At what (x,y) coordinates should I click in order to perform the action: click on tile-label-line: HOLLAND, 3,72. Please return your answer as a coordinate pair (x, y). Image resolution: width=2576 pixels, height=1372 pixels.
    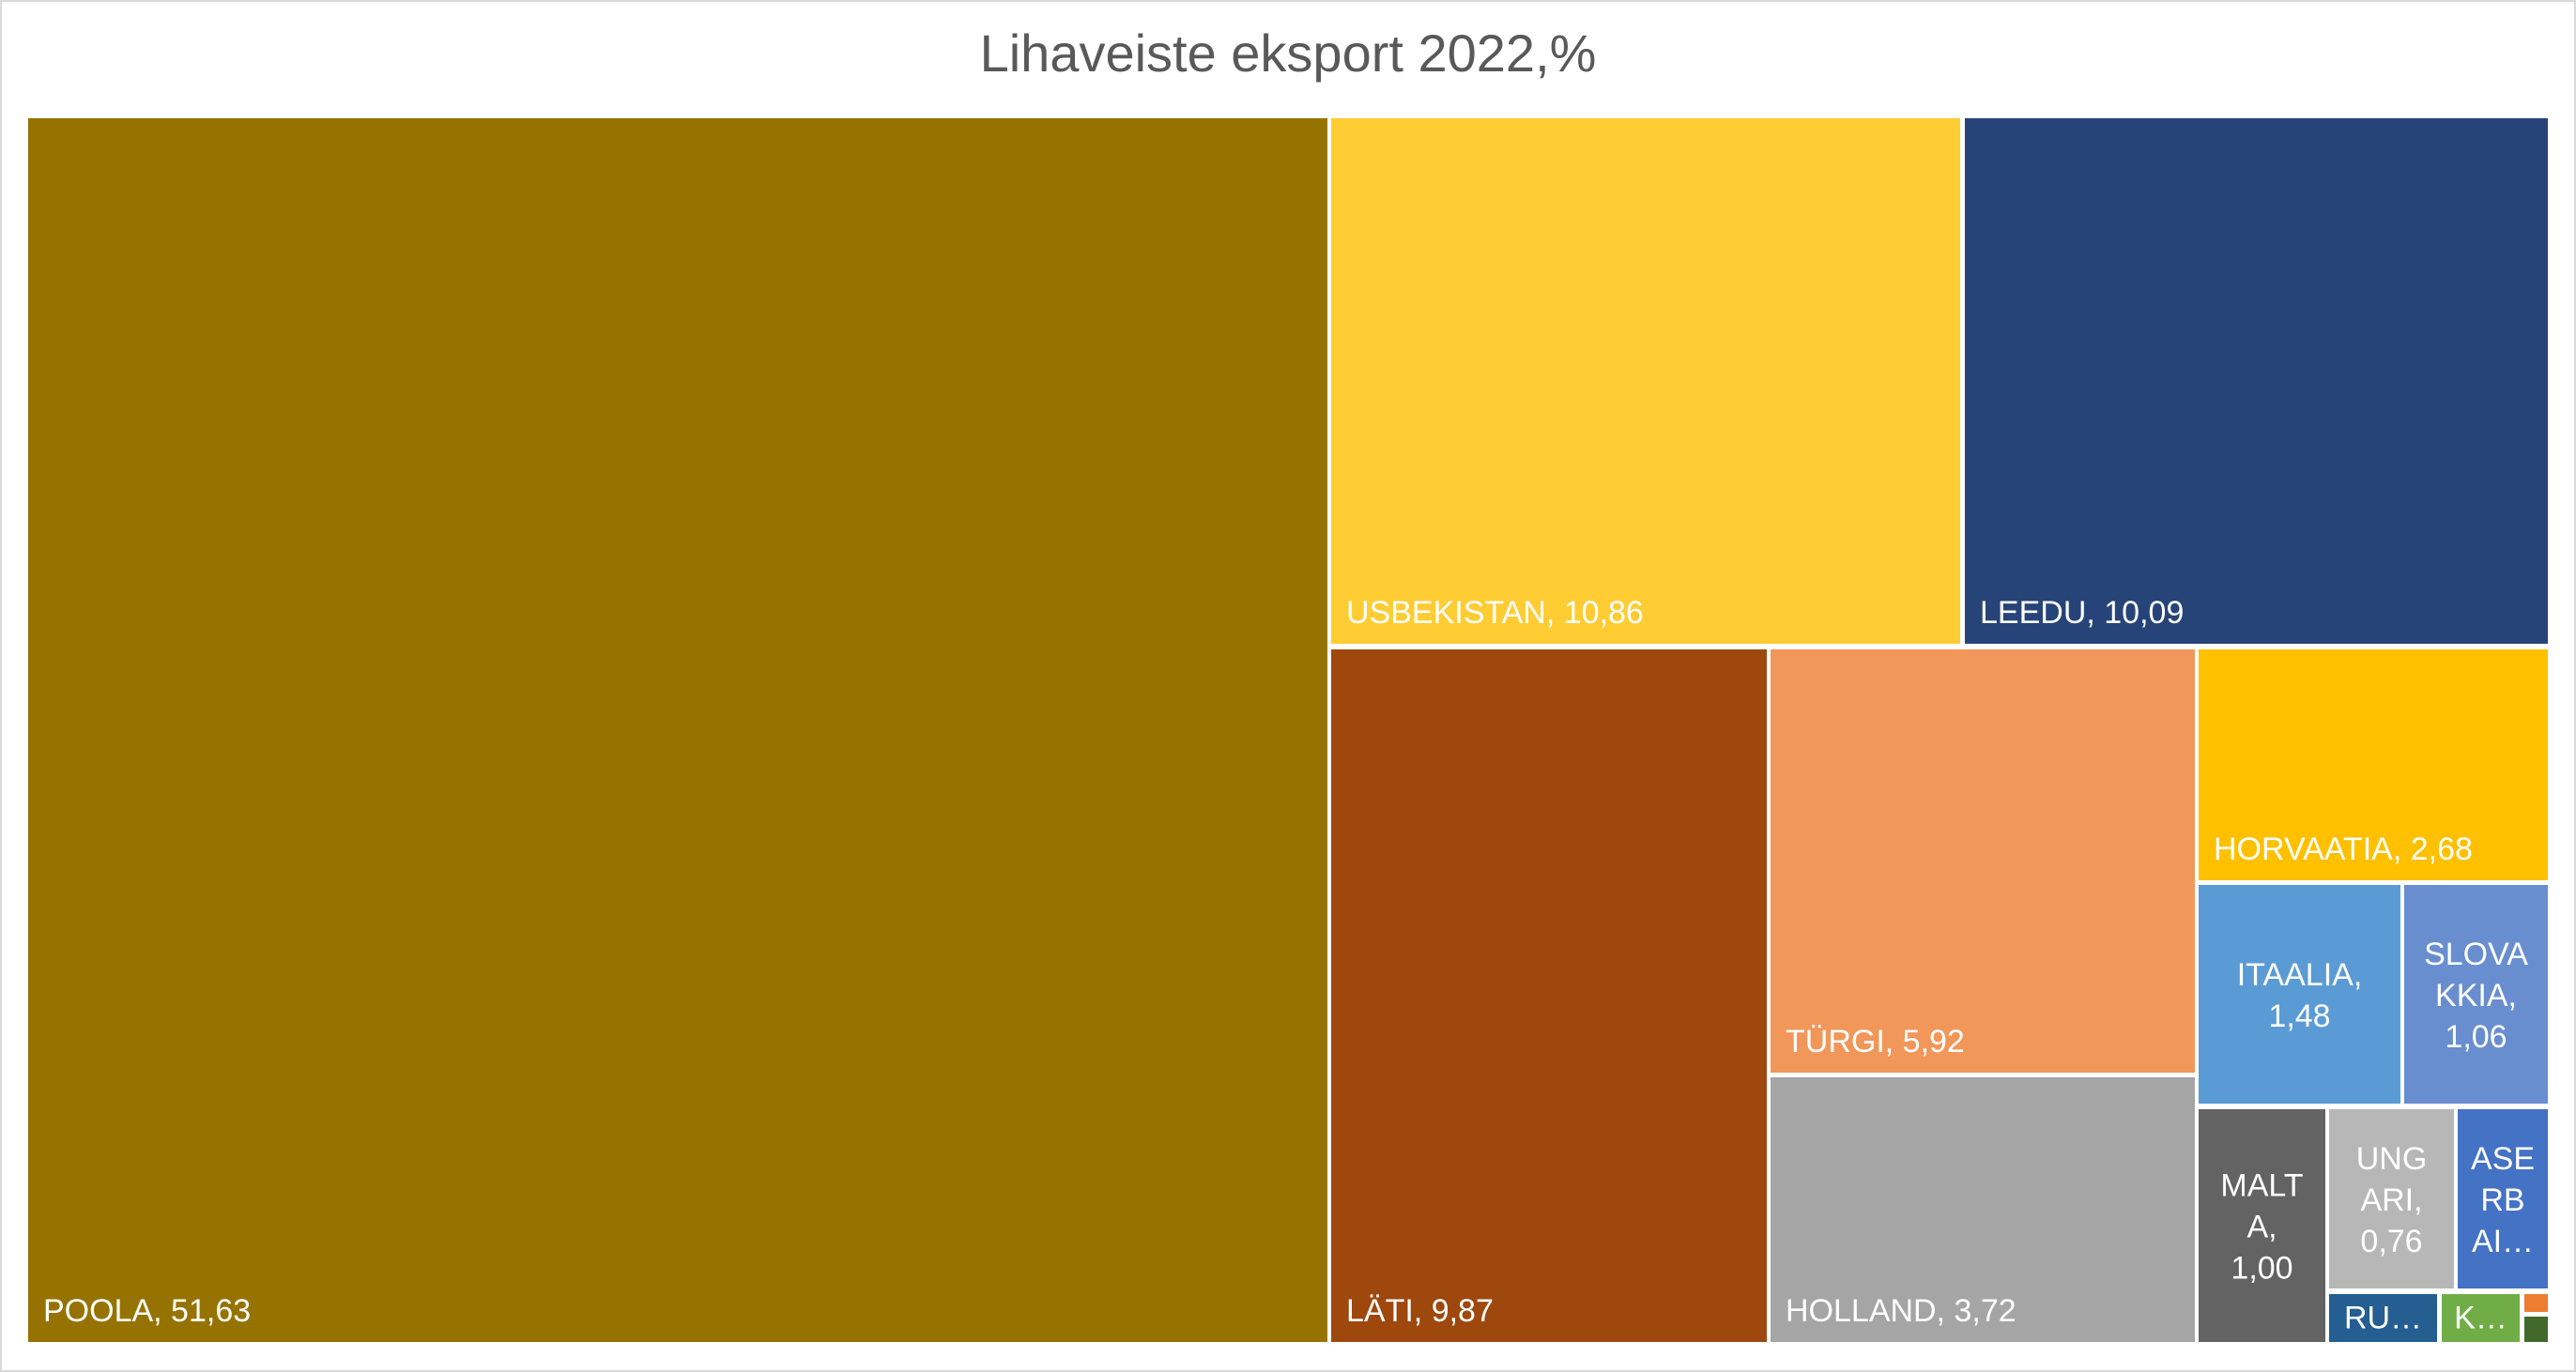
    Looking at the image, I should click on (1901, 1311).